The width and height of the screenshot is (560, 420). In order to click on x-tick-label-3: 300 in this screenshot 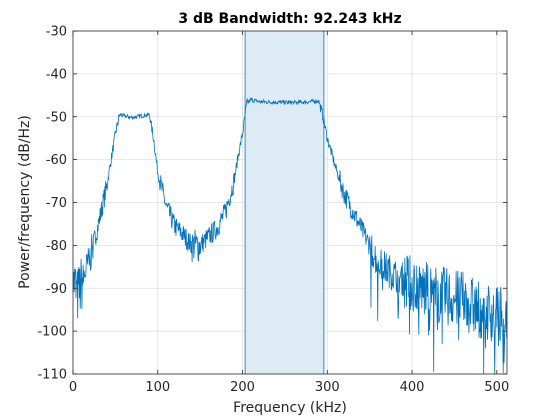, I will do `click(327, 387)`.